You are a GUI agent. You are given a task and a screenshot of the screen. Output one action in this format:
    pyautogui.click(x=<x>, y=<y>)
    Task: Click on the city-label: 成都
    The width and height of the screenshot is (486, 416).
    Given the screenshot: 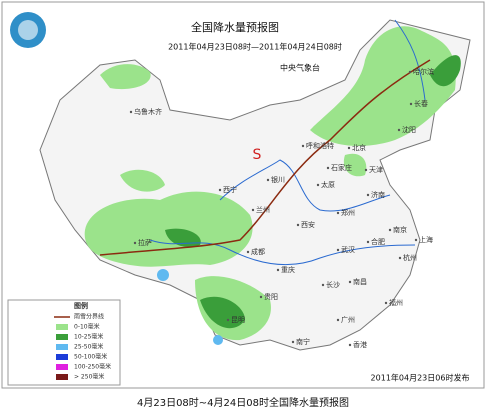 What is the action you would take?
    pyautogui.click(x=258, y=251)
    